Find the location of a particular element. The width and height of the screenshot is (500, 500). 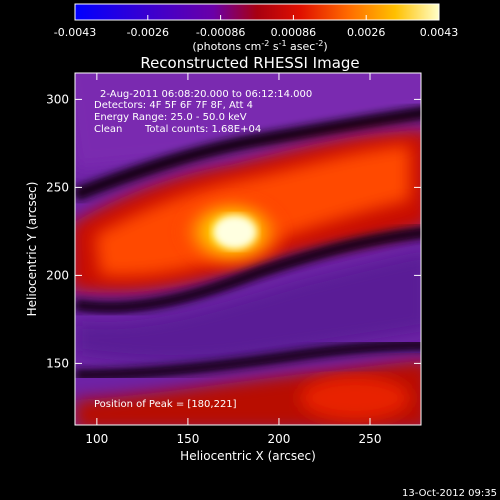

colorbar-tick-label: -0.0026 is located at coordinates (148, 32).